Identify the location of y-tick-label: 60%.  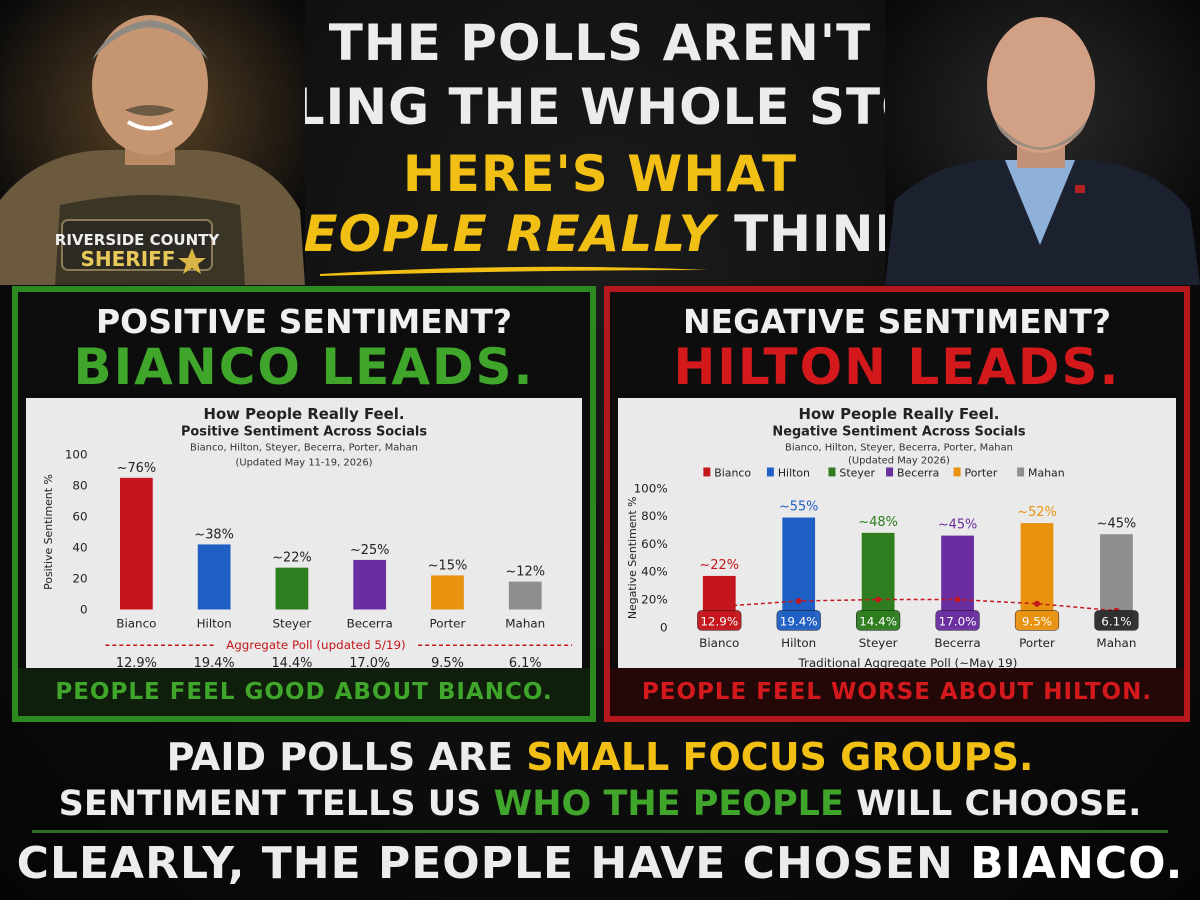
(654, 544).